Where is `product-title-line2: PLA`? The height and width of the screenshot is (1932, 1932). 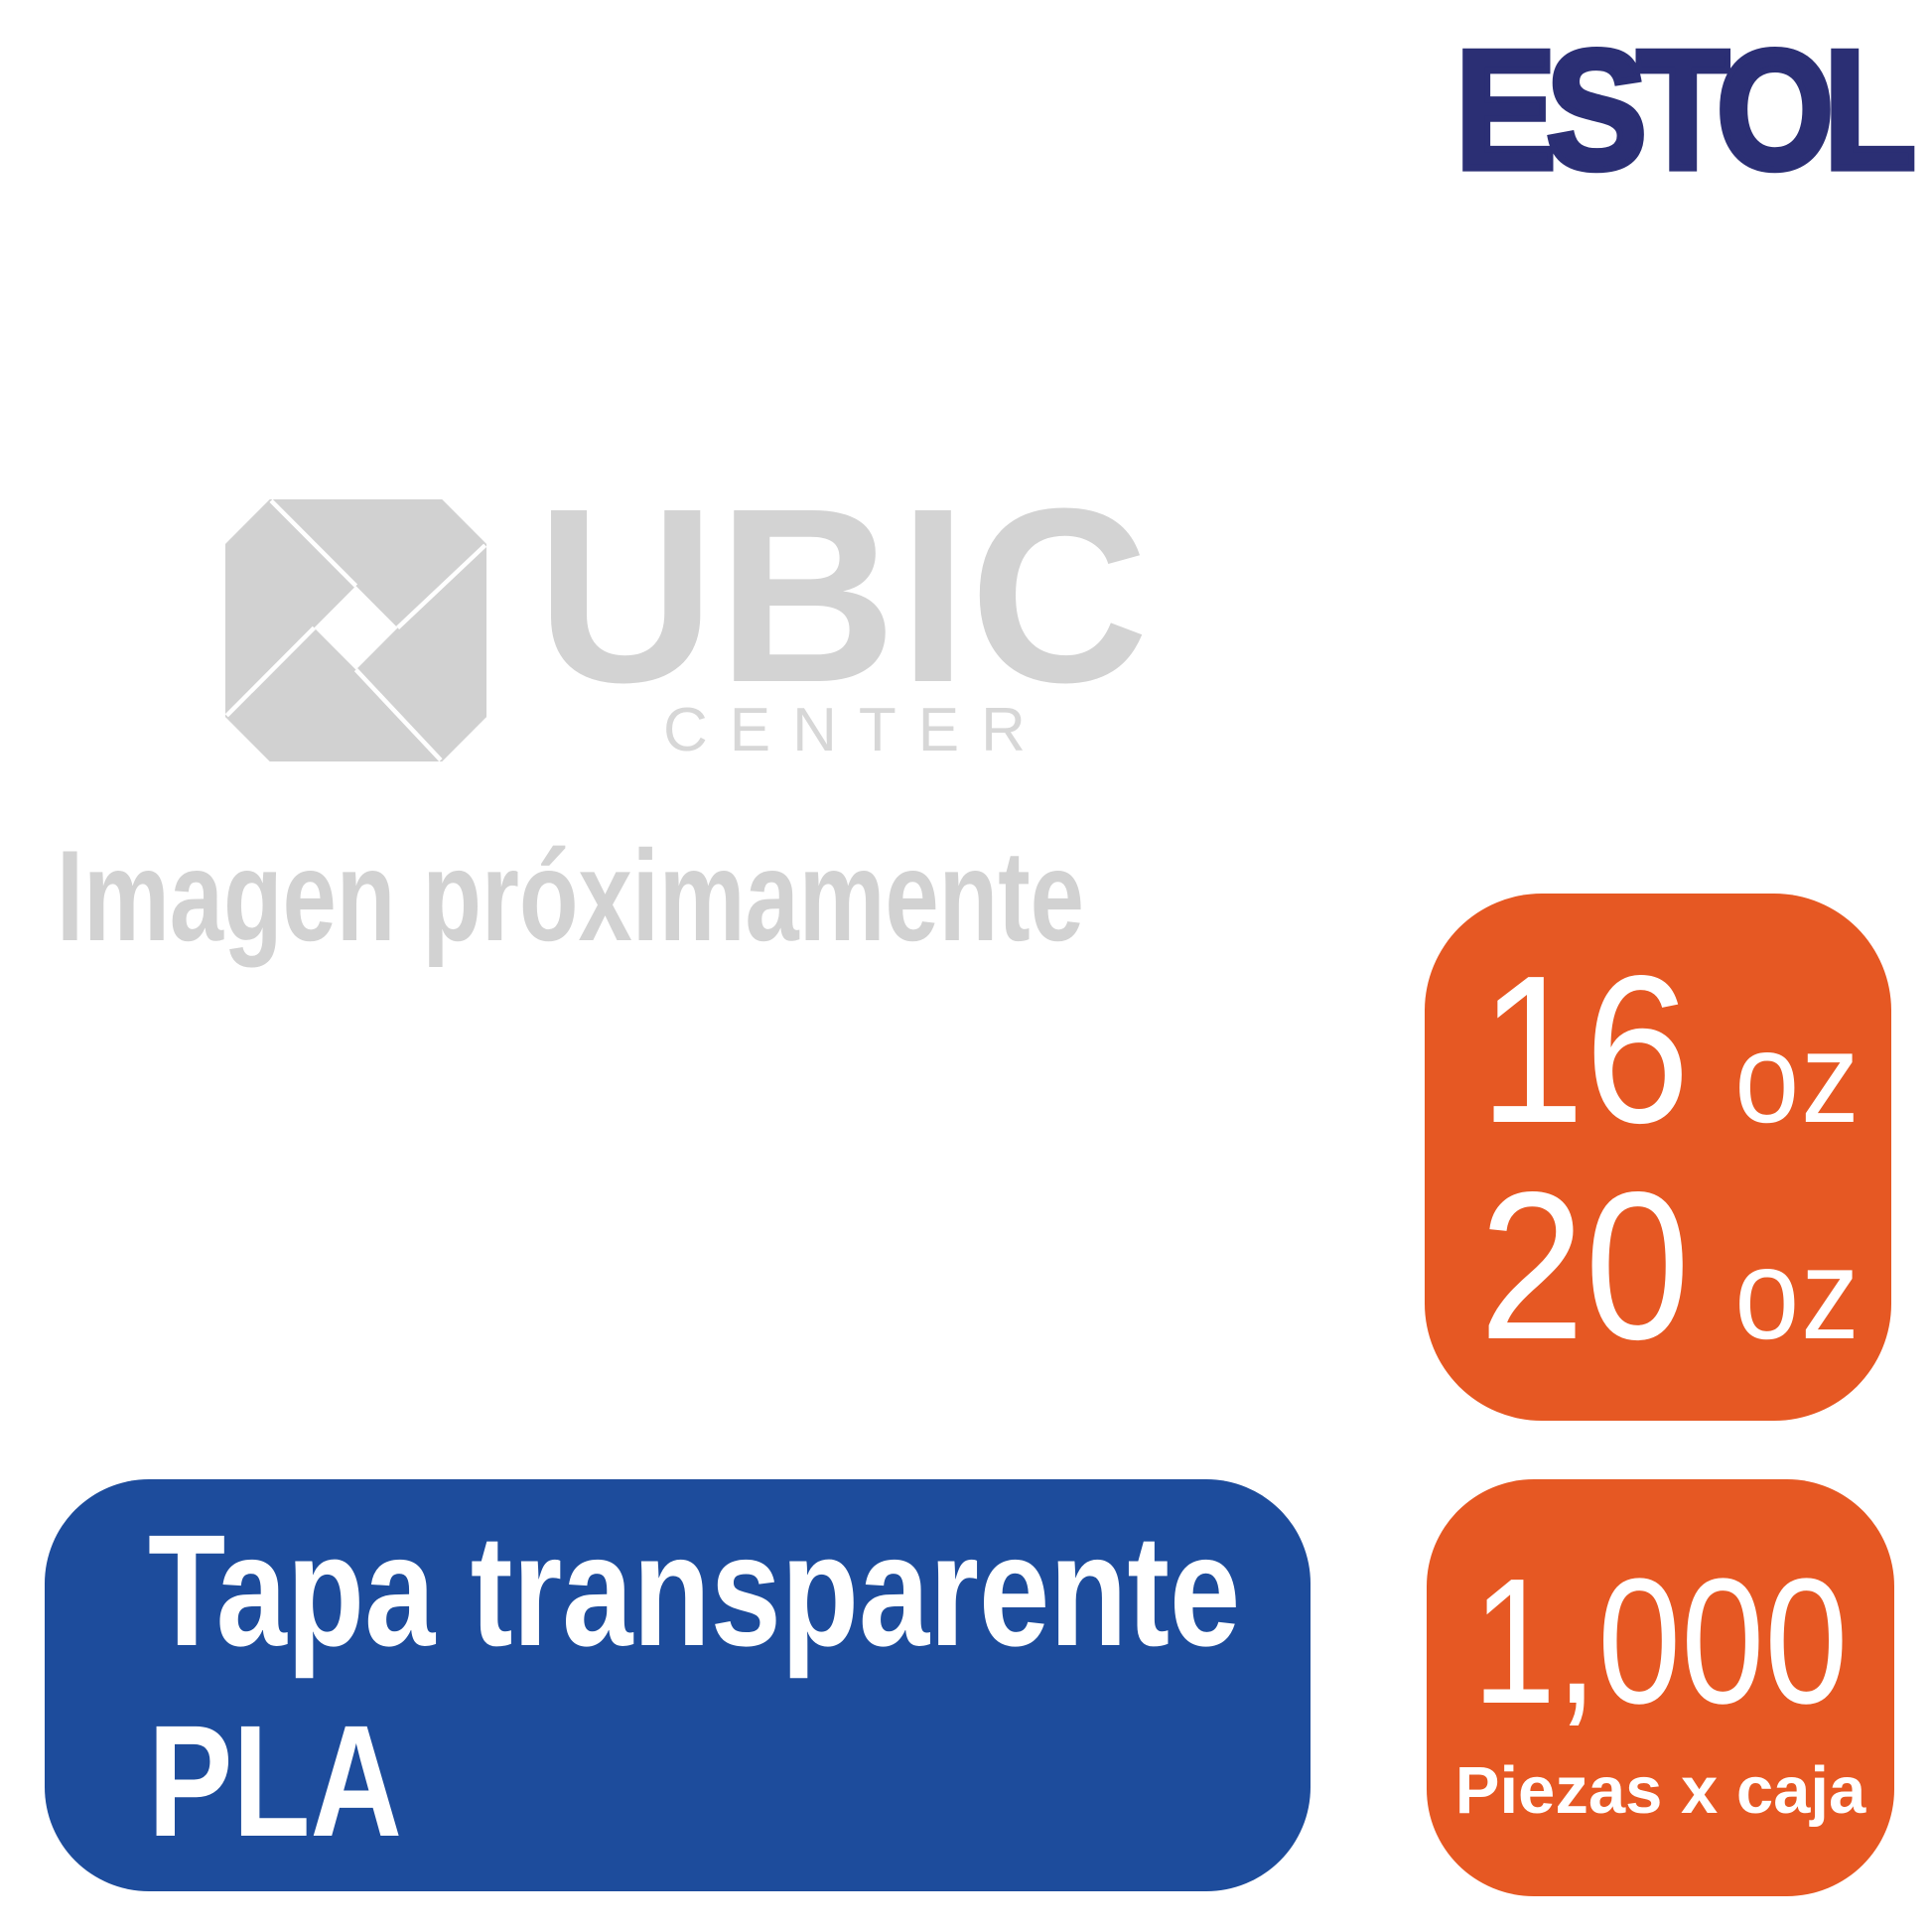
product-title-line2: PLA is located at coordinates (275, 1780).